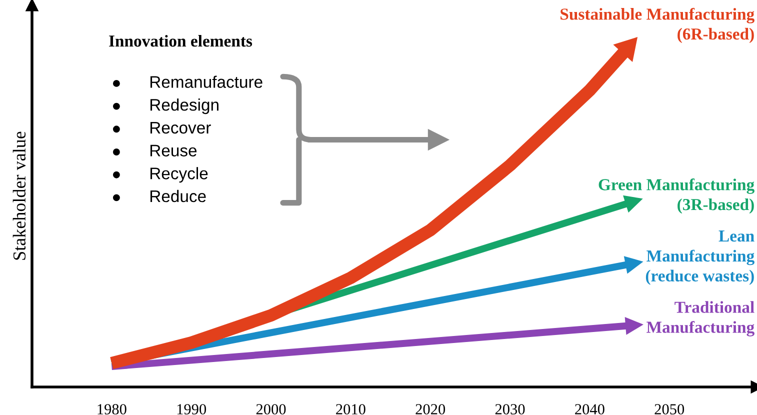  Describe the element at coordinates (589, 409) in the screenshot. I see `x-tick-label: 2040` at that location.